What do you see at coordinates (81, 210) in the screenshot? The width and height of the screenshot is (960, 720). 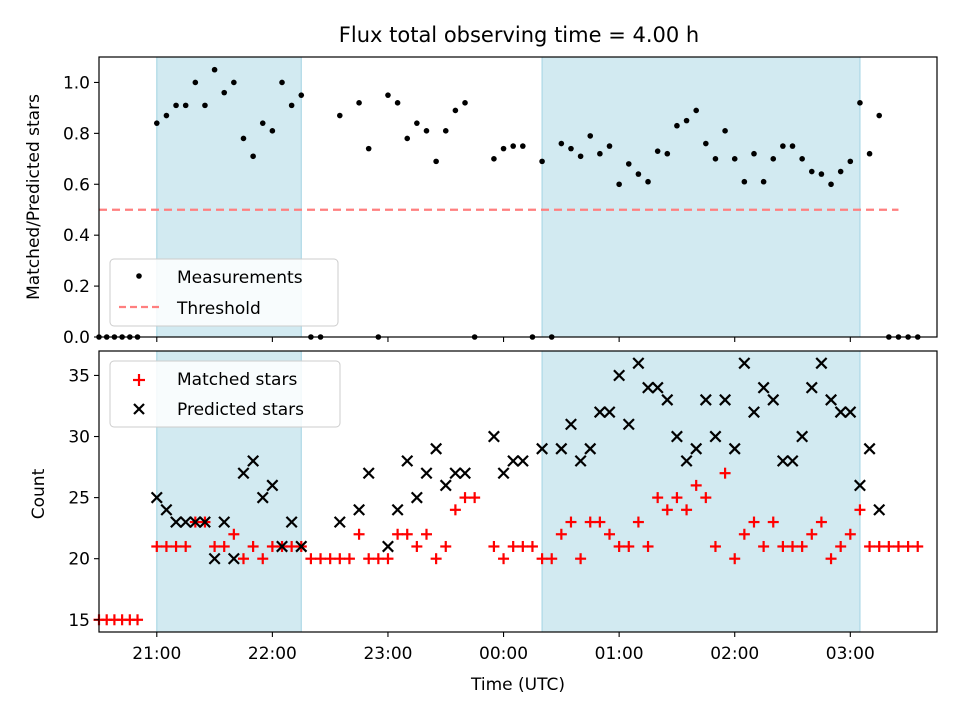 I see `top-y-ticks: 0.0 0.2 0.4 0.6 0.8 1.0` at bounding box center [81, 210].